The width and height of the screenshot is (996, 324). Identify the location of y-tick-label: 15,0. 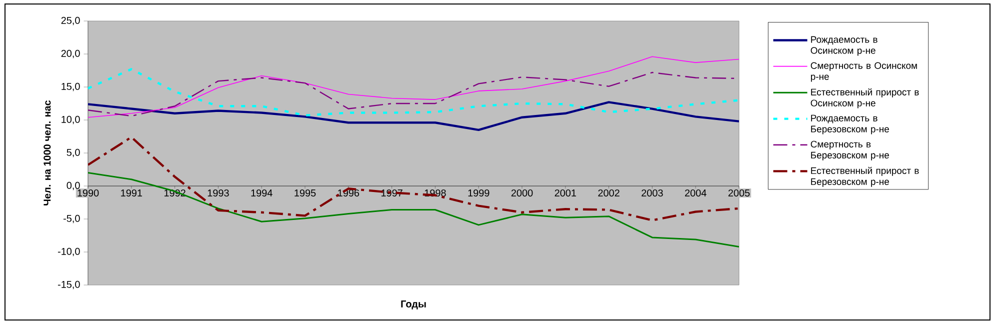
(71, 87).